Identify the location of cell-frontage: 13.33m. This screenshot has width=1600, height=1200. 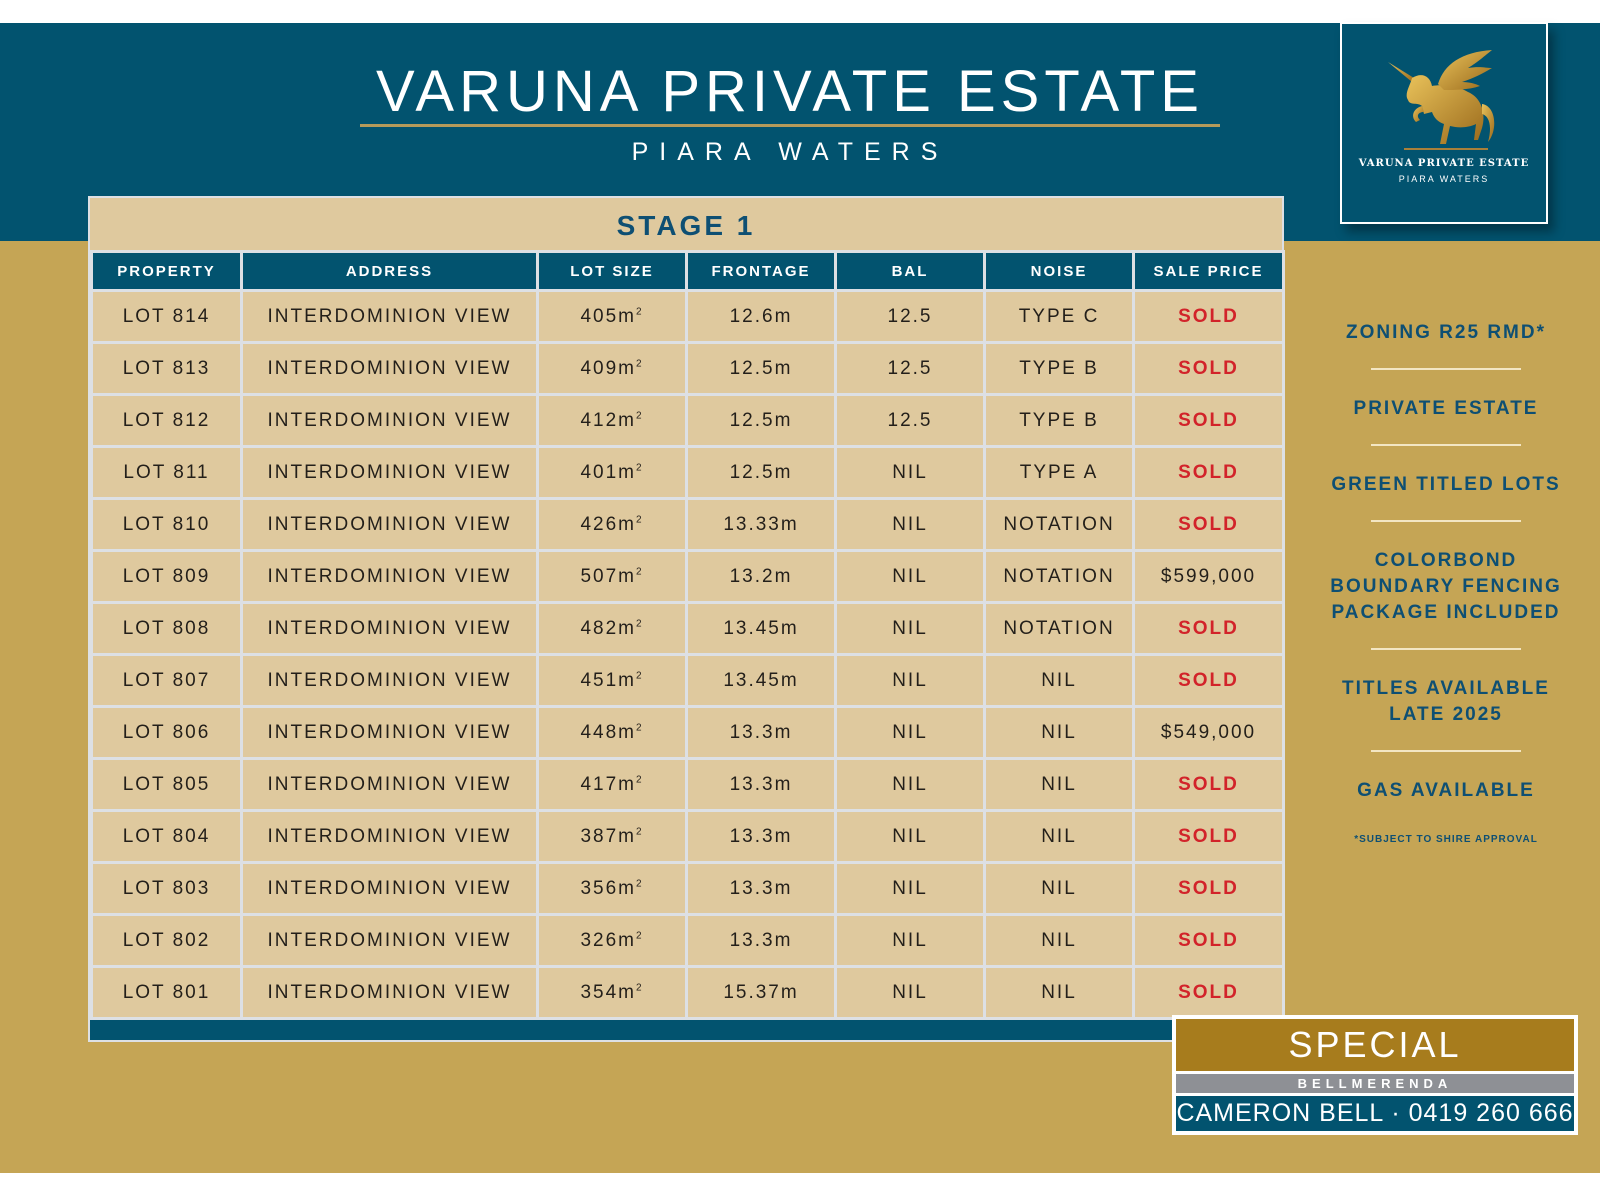
(761, 524).